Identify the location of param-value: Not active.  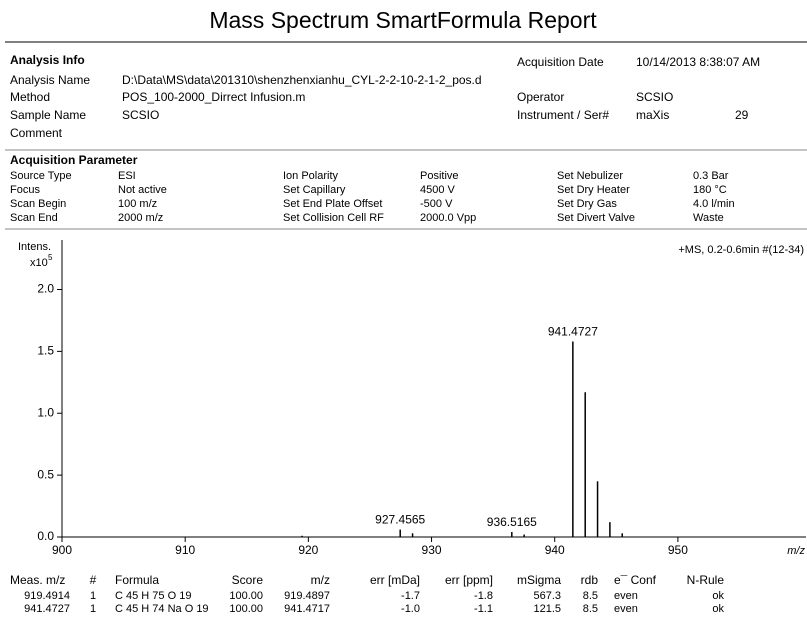
(142, 190).